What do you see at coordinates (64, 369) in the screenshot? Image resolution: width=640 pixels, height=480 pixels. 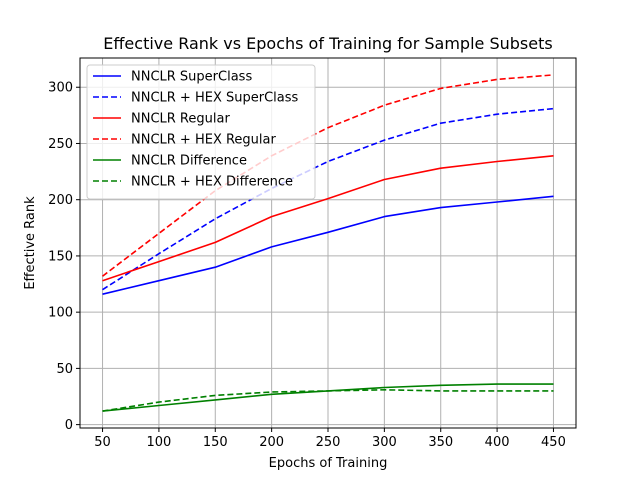 I see `y-tick-label: 50` at bounding box center [64, 369].